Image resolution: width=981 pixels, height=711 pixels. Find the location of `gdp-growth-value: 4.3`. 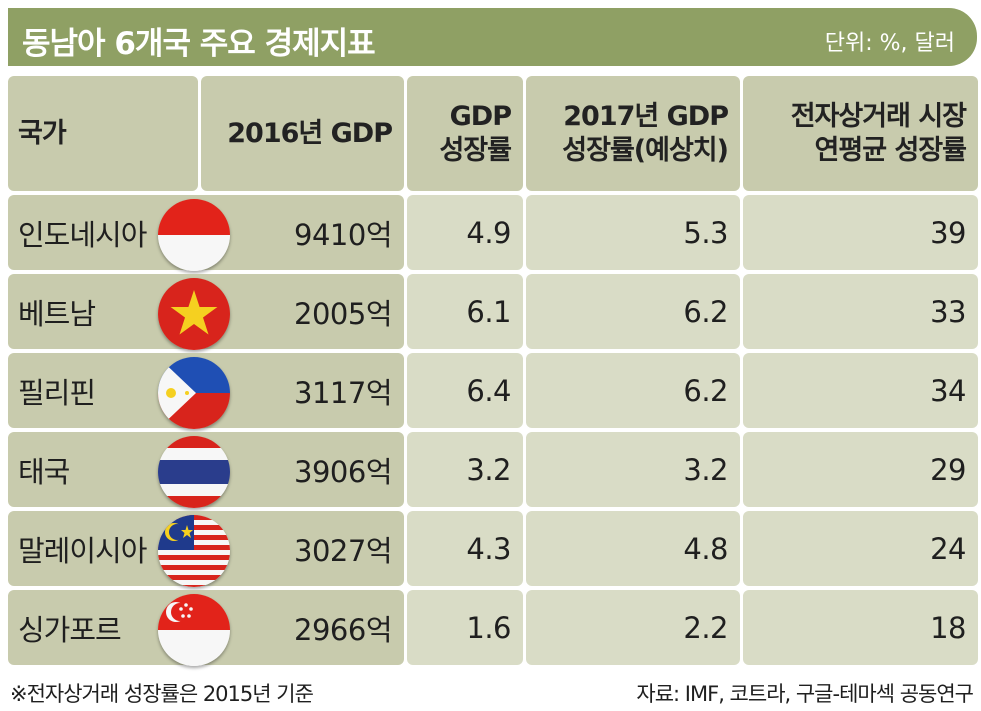

gdp-growth-value: 4.3 is located at coordinates (488, 548).